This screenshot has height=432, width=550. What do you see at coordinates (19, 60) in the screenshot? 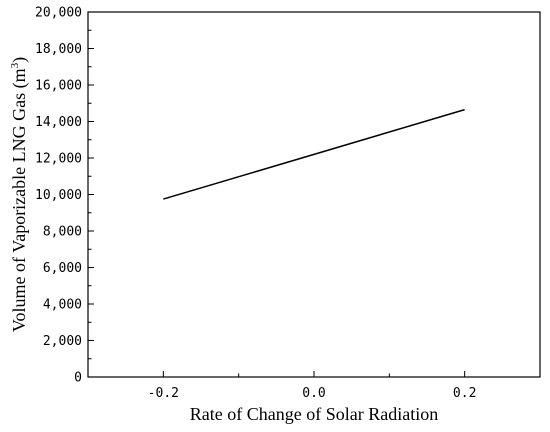
I see `y-axis-title-suffix: )` at bounding box center [19, 60].